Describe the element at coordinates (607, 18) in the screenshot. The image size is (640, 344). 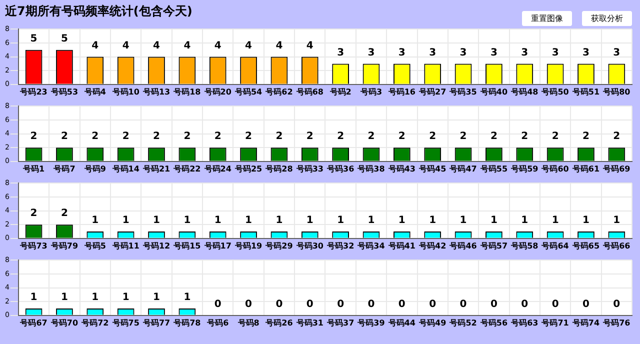
I see `button: 获取分析` at that location.